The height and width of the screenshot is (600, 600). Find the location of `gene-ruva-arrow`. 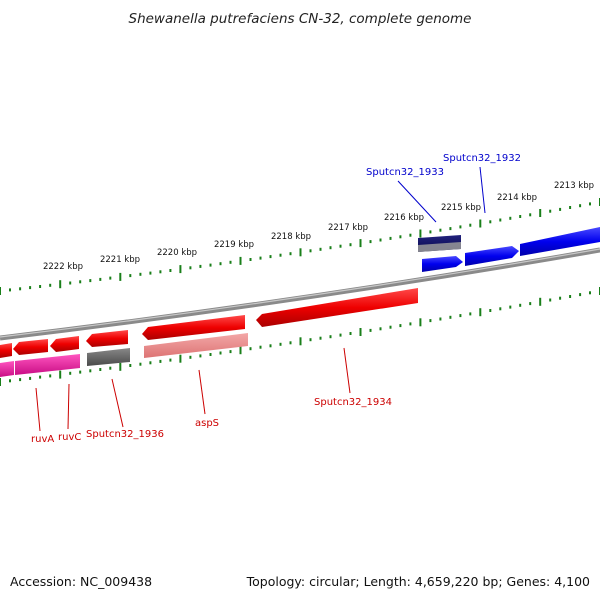

gene-ruva-arrow is located at coordinates (6, 350).